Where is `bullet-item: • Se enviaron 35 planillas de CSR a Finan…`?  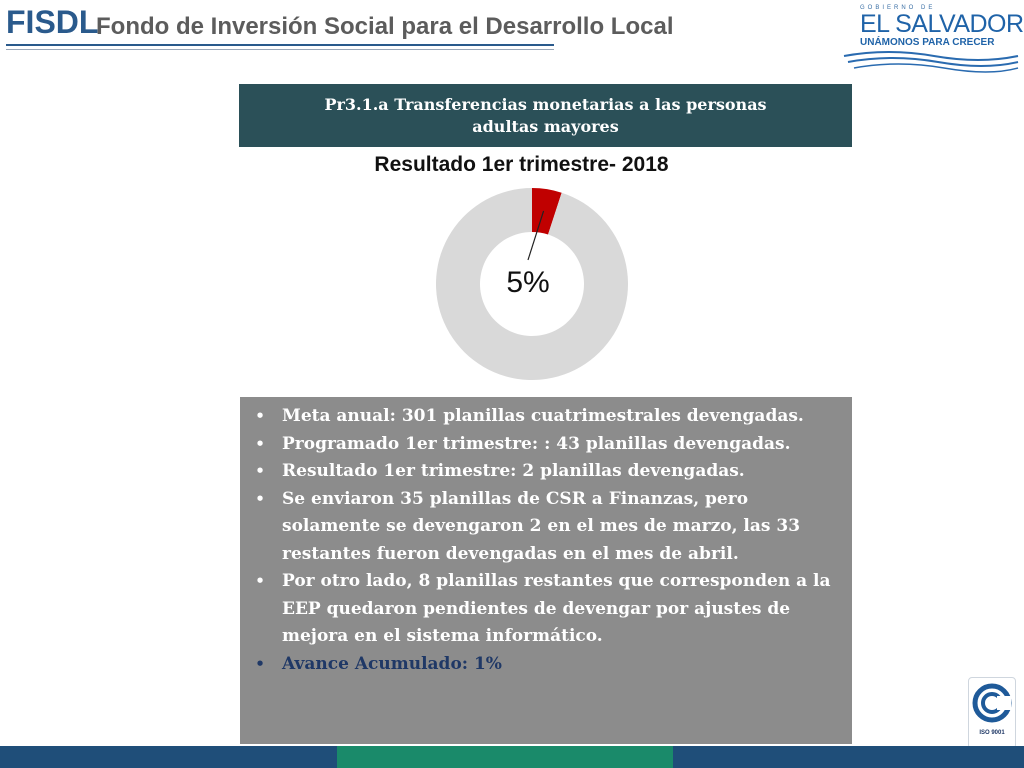
bullet-item: • Se enviaron 35 planillas de CSR a Finan… is located at coordinates (545, 527).